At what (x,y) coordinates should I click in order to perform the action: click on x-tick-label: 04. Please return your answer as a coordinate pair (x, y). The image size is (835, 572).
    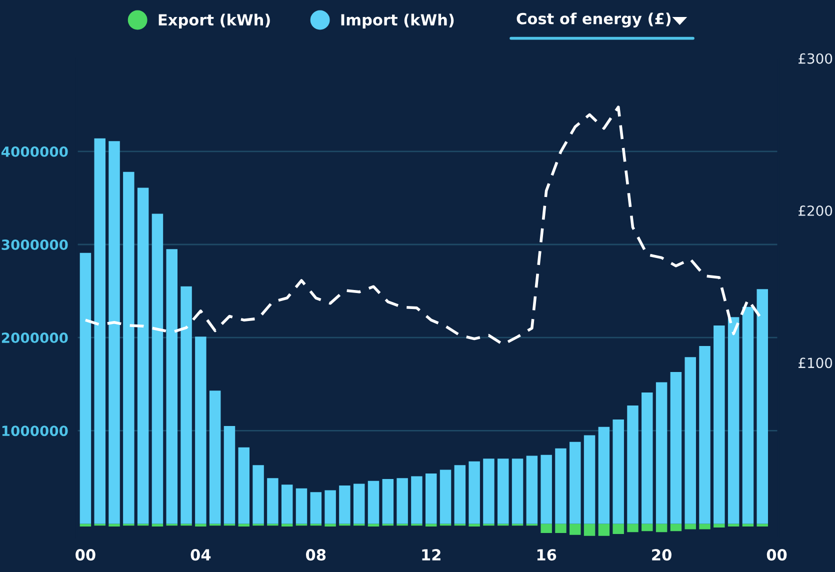
    Looking at the image, I should click on (200, 555).